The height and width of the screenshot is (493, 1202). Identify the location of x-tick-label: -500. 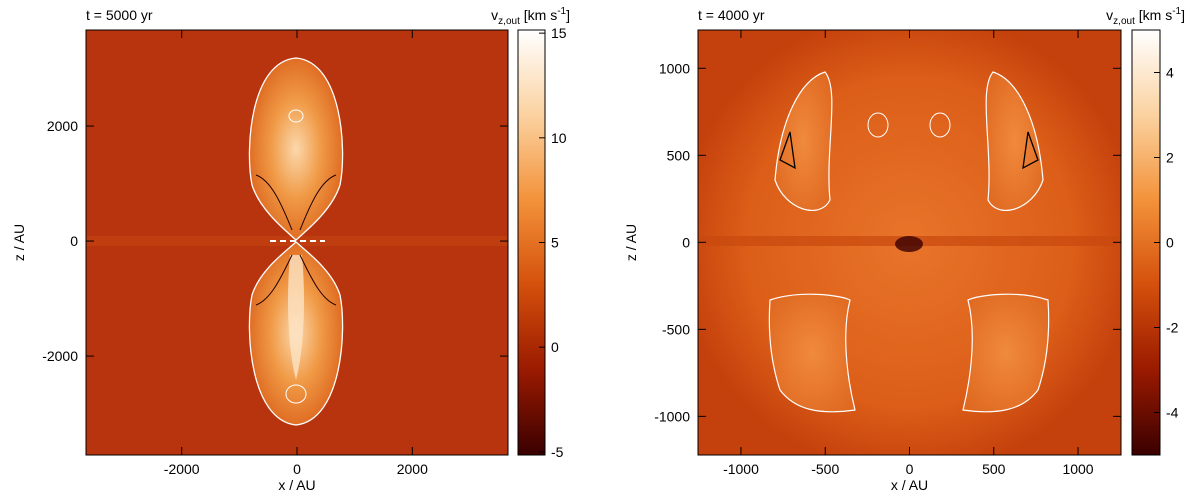
(825, 469).